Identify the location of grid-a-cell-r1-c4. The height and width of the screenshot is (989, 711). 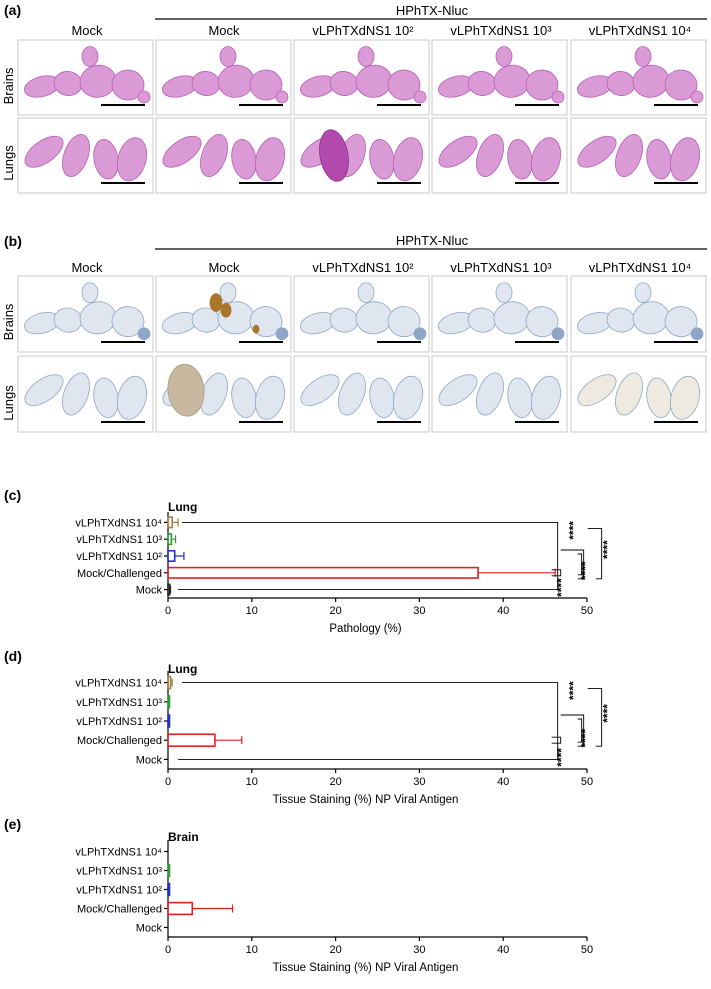
(638, 155).